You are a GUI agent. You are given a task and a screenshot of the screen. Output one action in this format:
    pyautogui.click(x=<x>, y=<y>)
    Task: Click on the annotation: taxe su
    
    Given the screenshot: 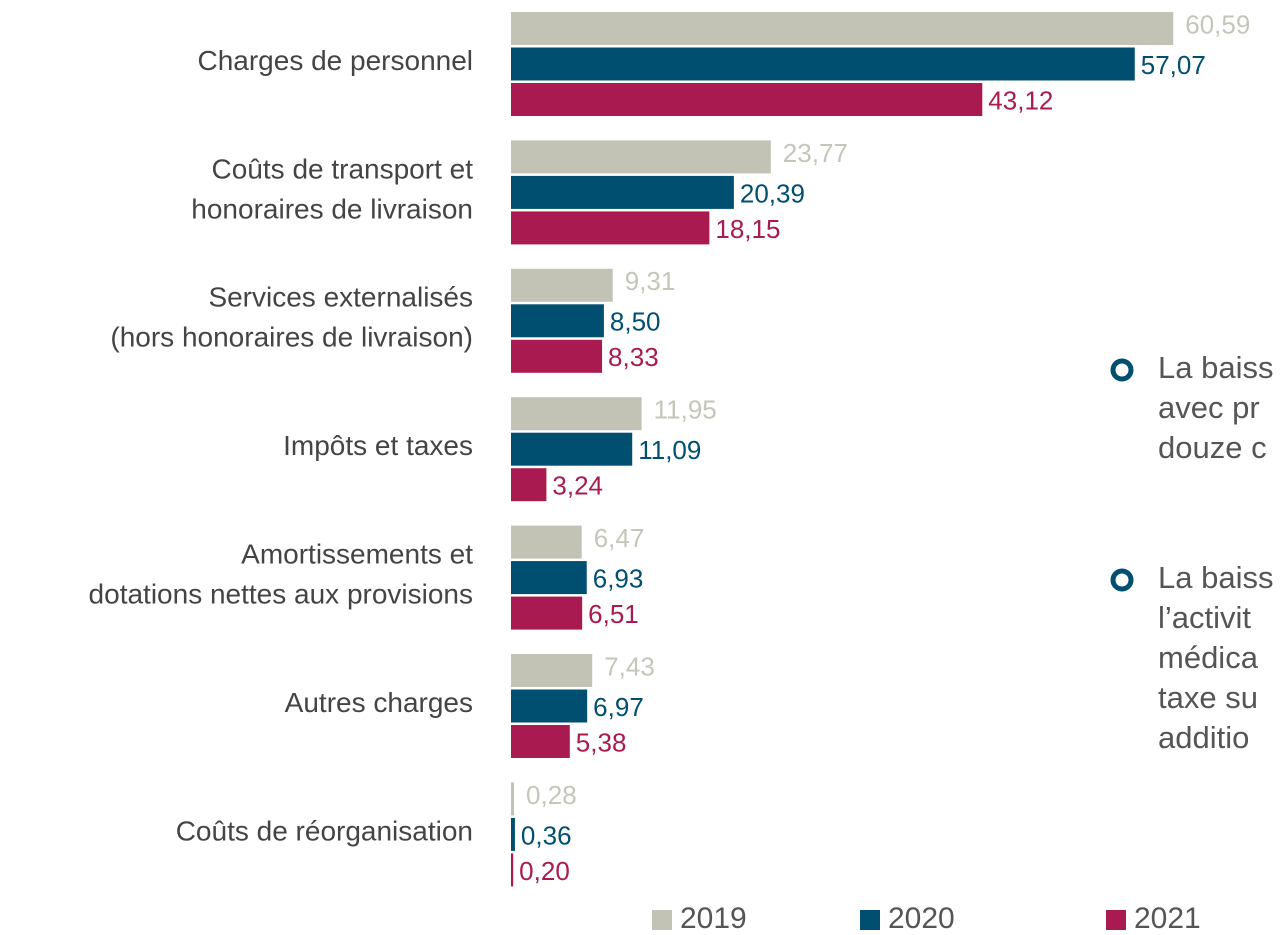 What is the action you would take?
    pyautogui.click(x=1208, y=697)
    